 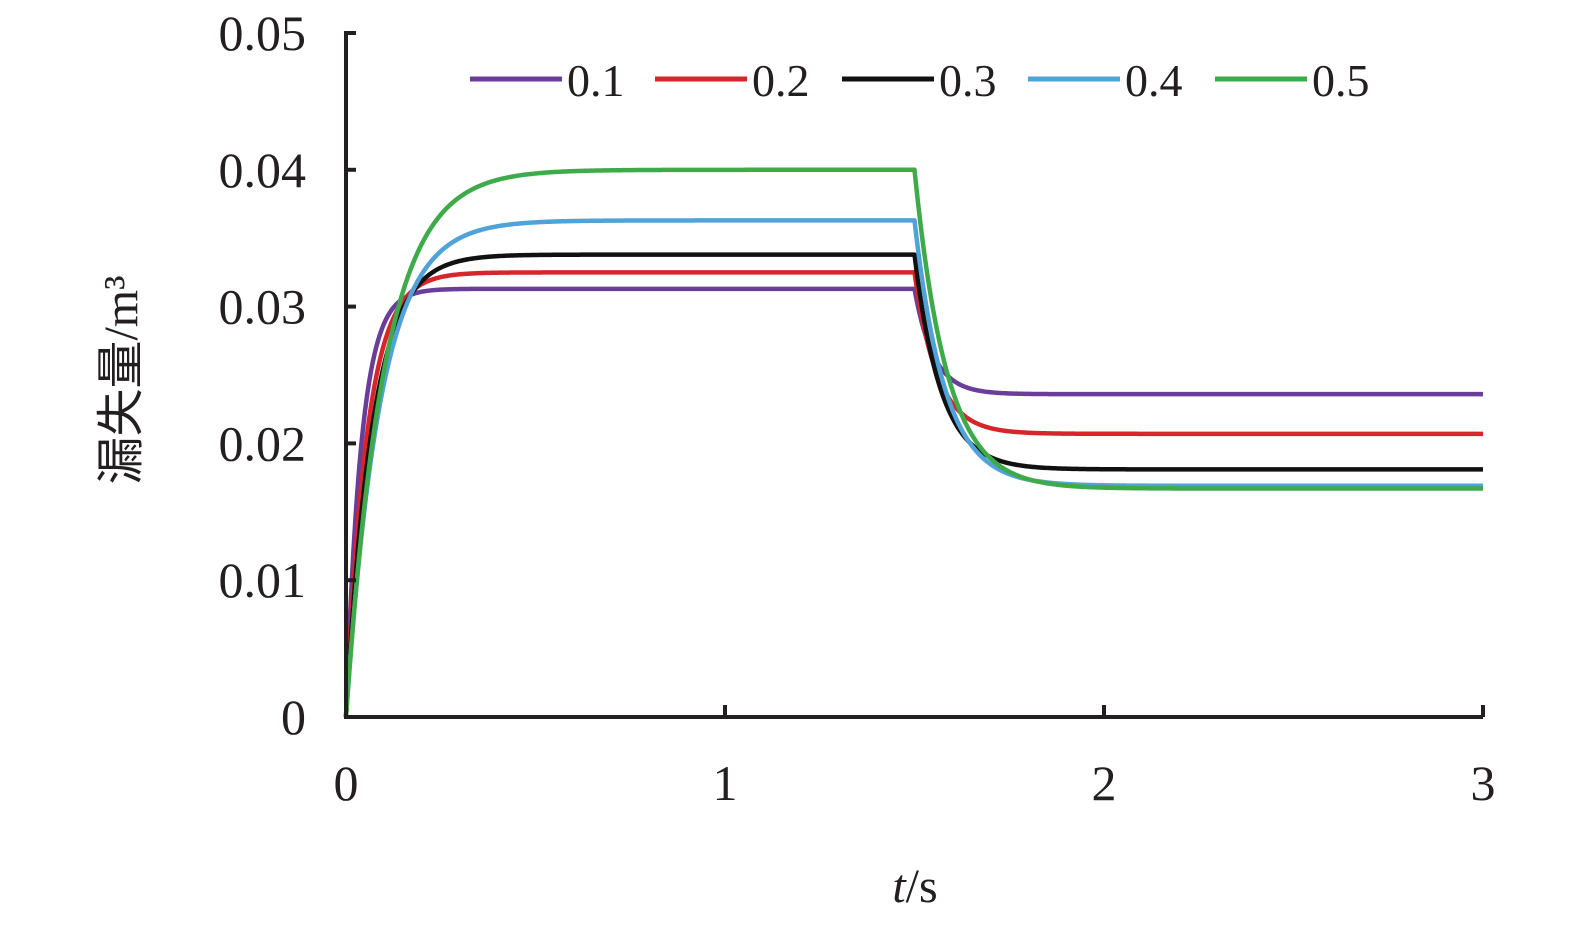 I want to click on y-tick-label: 0.04, so click(x=263, y=170).